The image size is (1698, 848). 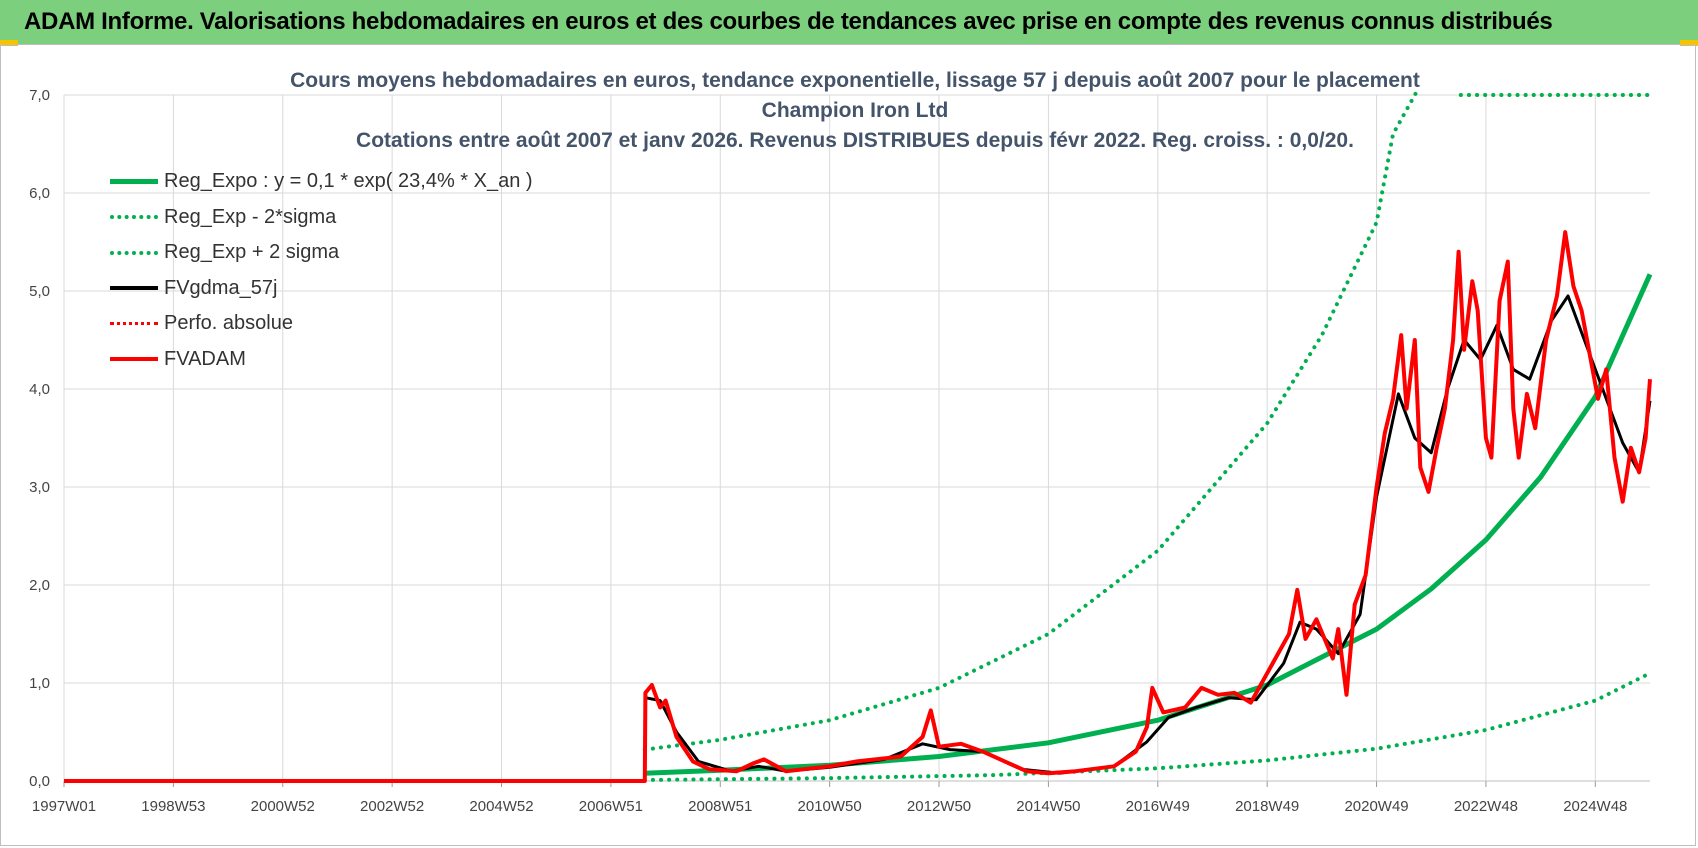 I want to click on legend-label: Reg_Exp + 2 sigma, so click(x=252, y=252).